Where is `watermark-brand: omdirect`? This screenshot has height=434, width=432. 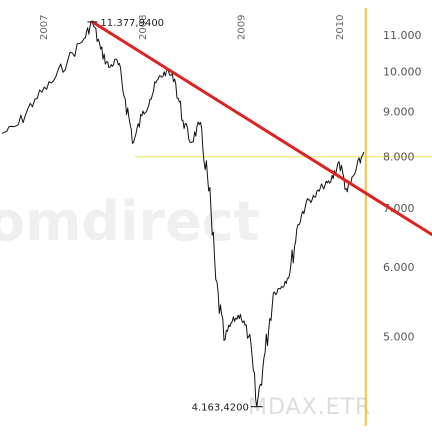
watermark-brand: omdirect is located at coordinates (130, 221).